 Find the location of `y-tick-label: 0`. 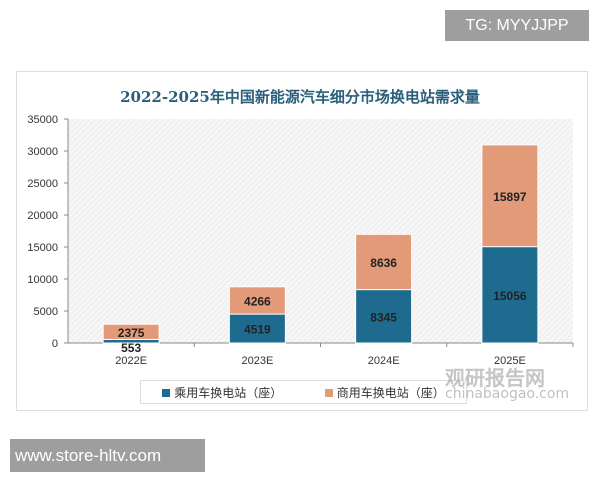

y-tick-label: 0 is located at coordinates (55, 344).